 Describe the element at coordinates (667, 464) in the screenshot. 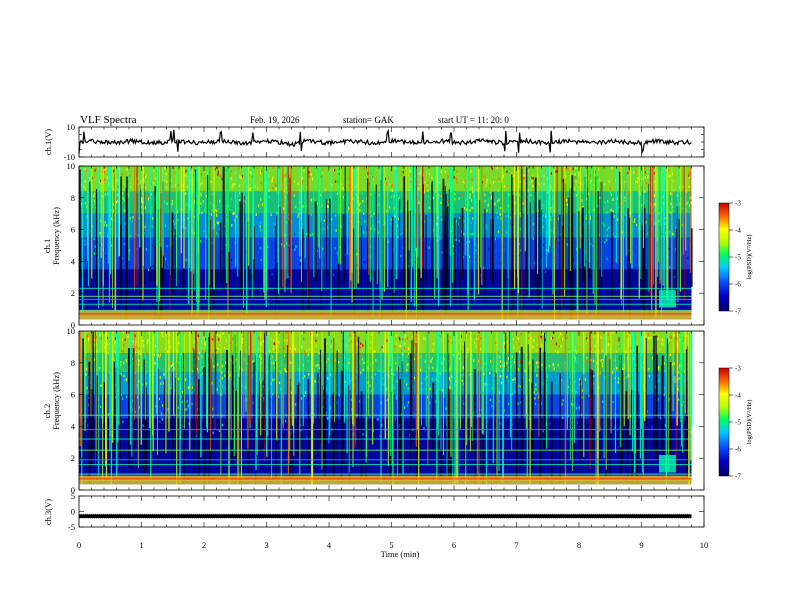

I see `spectrogram-patch` at that location.